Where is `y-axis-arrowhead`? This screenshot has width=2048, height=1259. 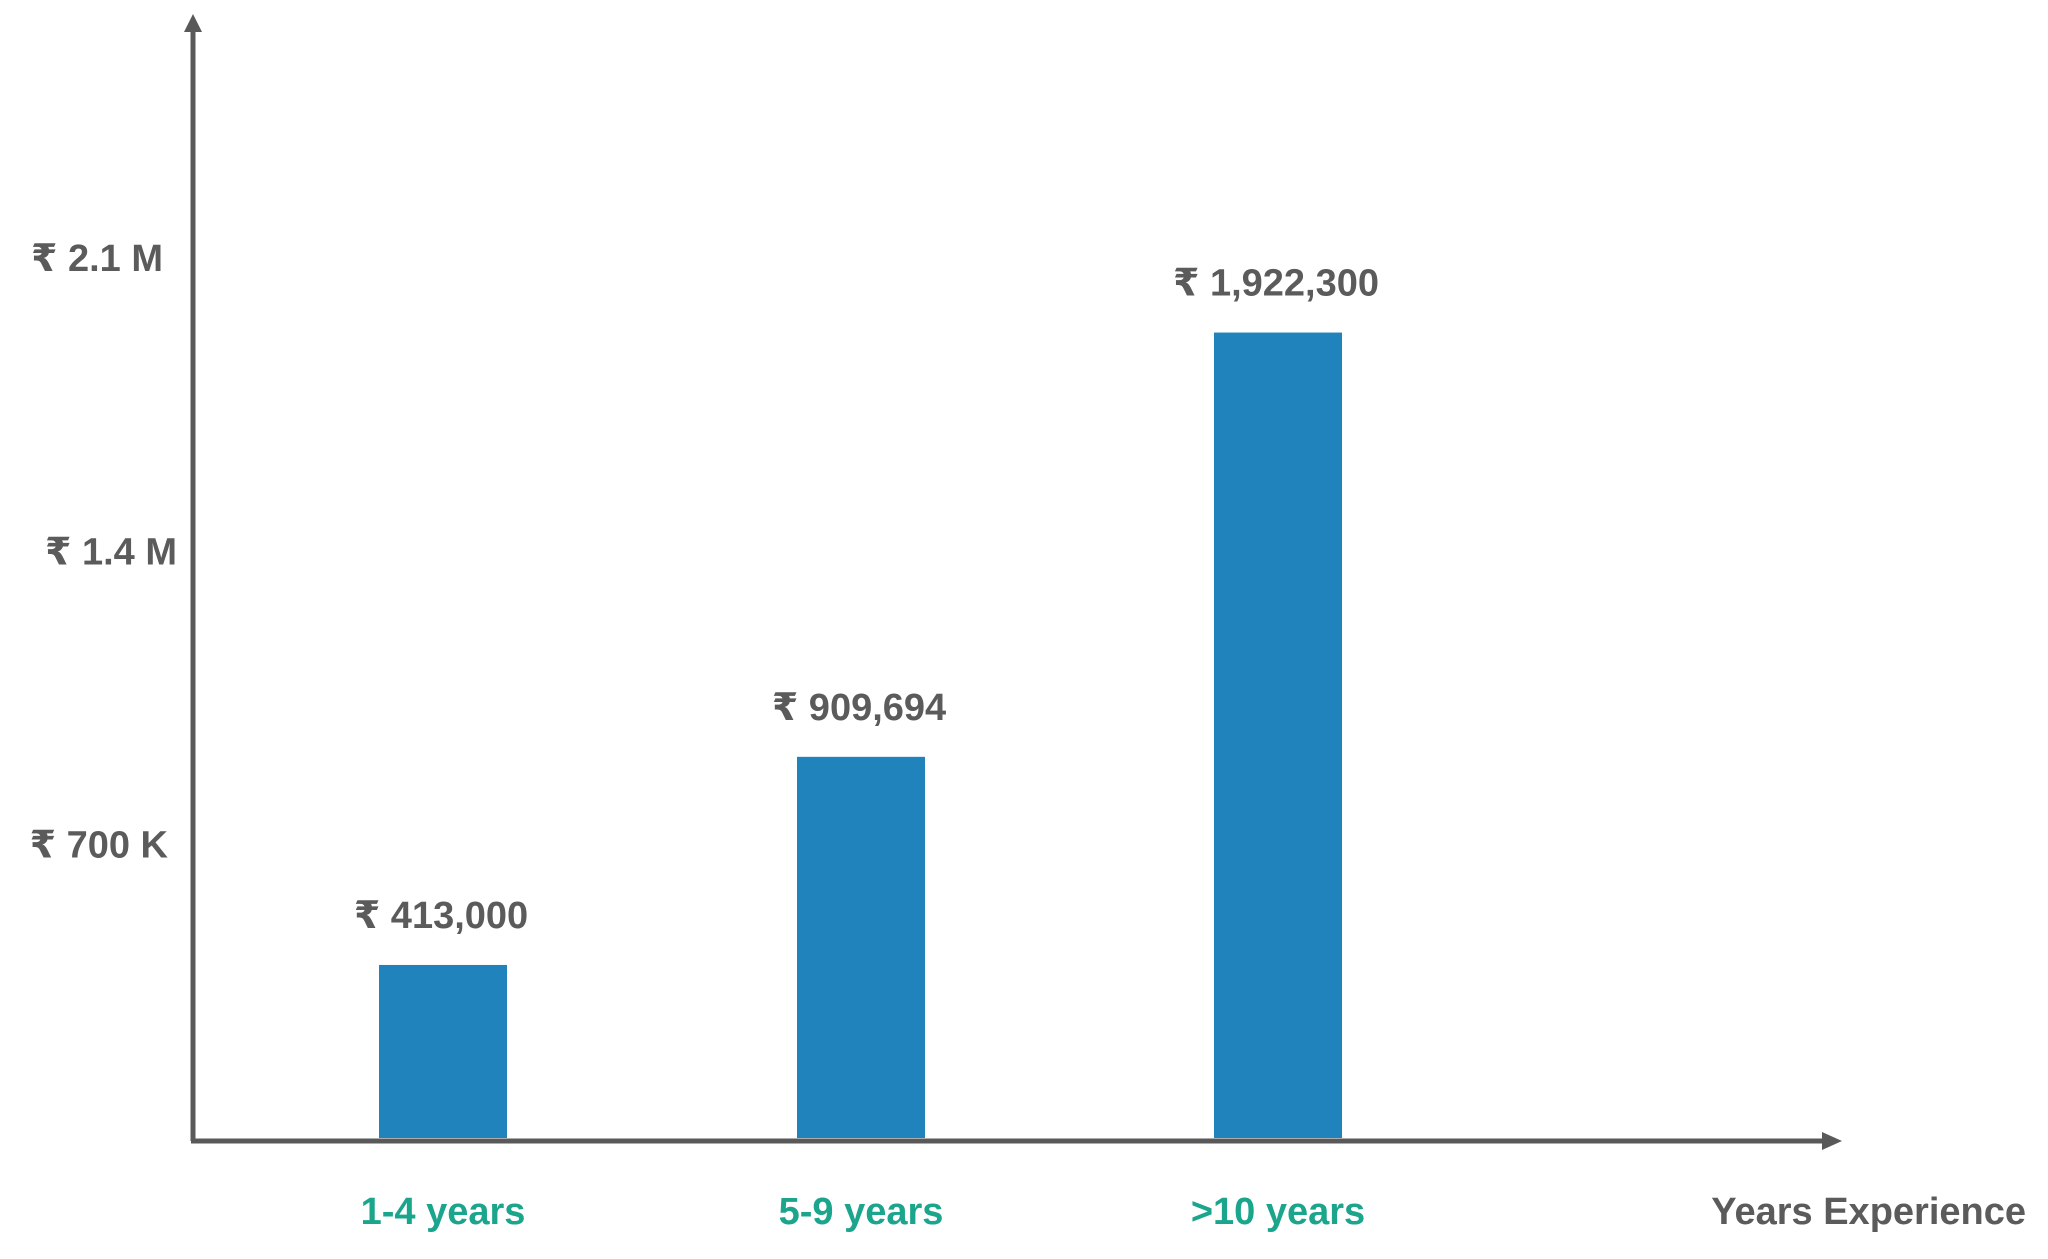 y-axis-arrowhead is located at coordinates (193, 23).